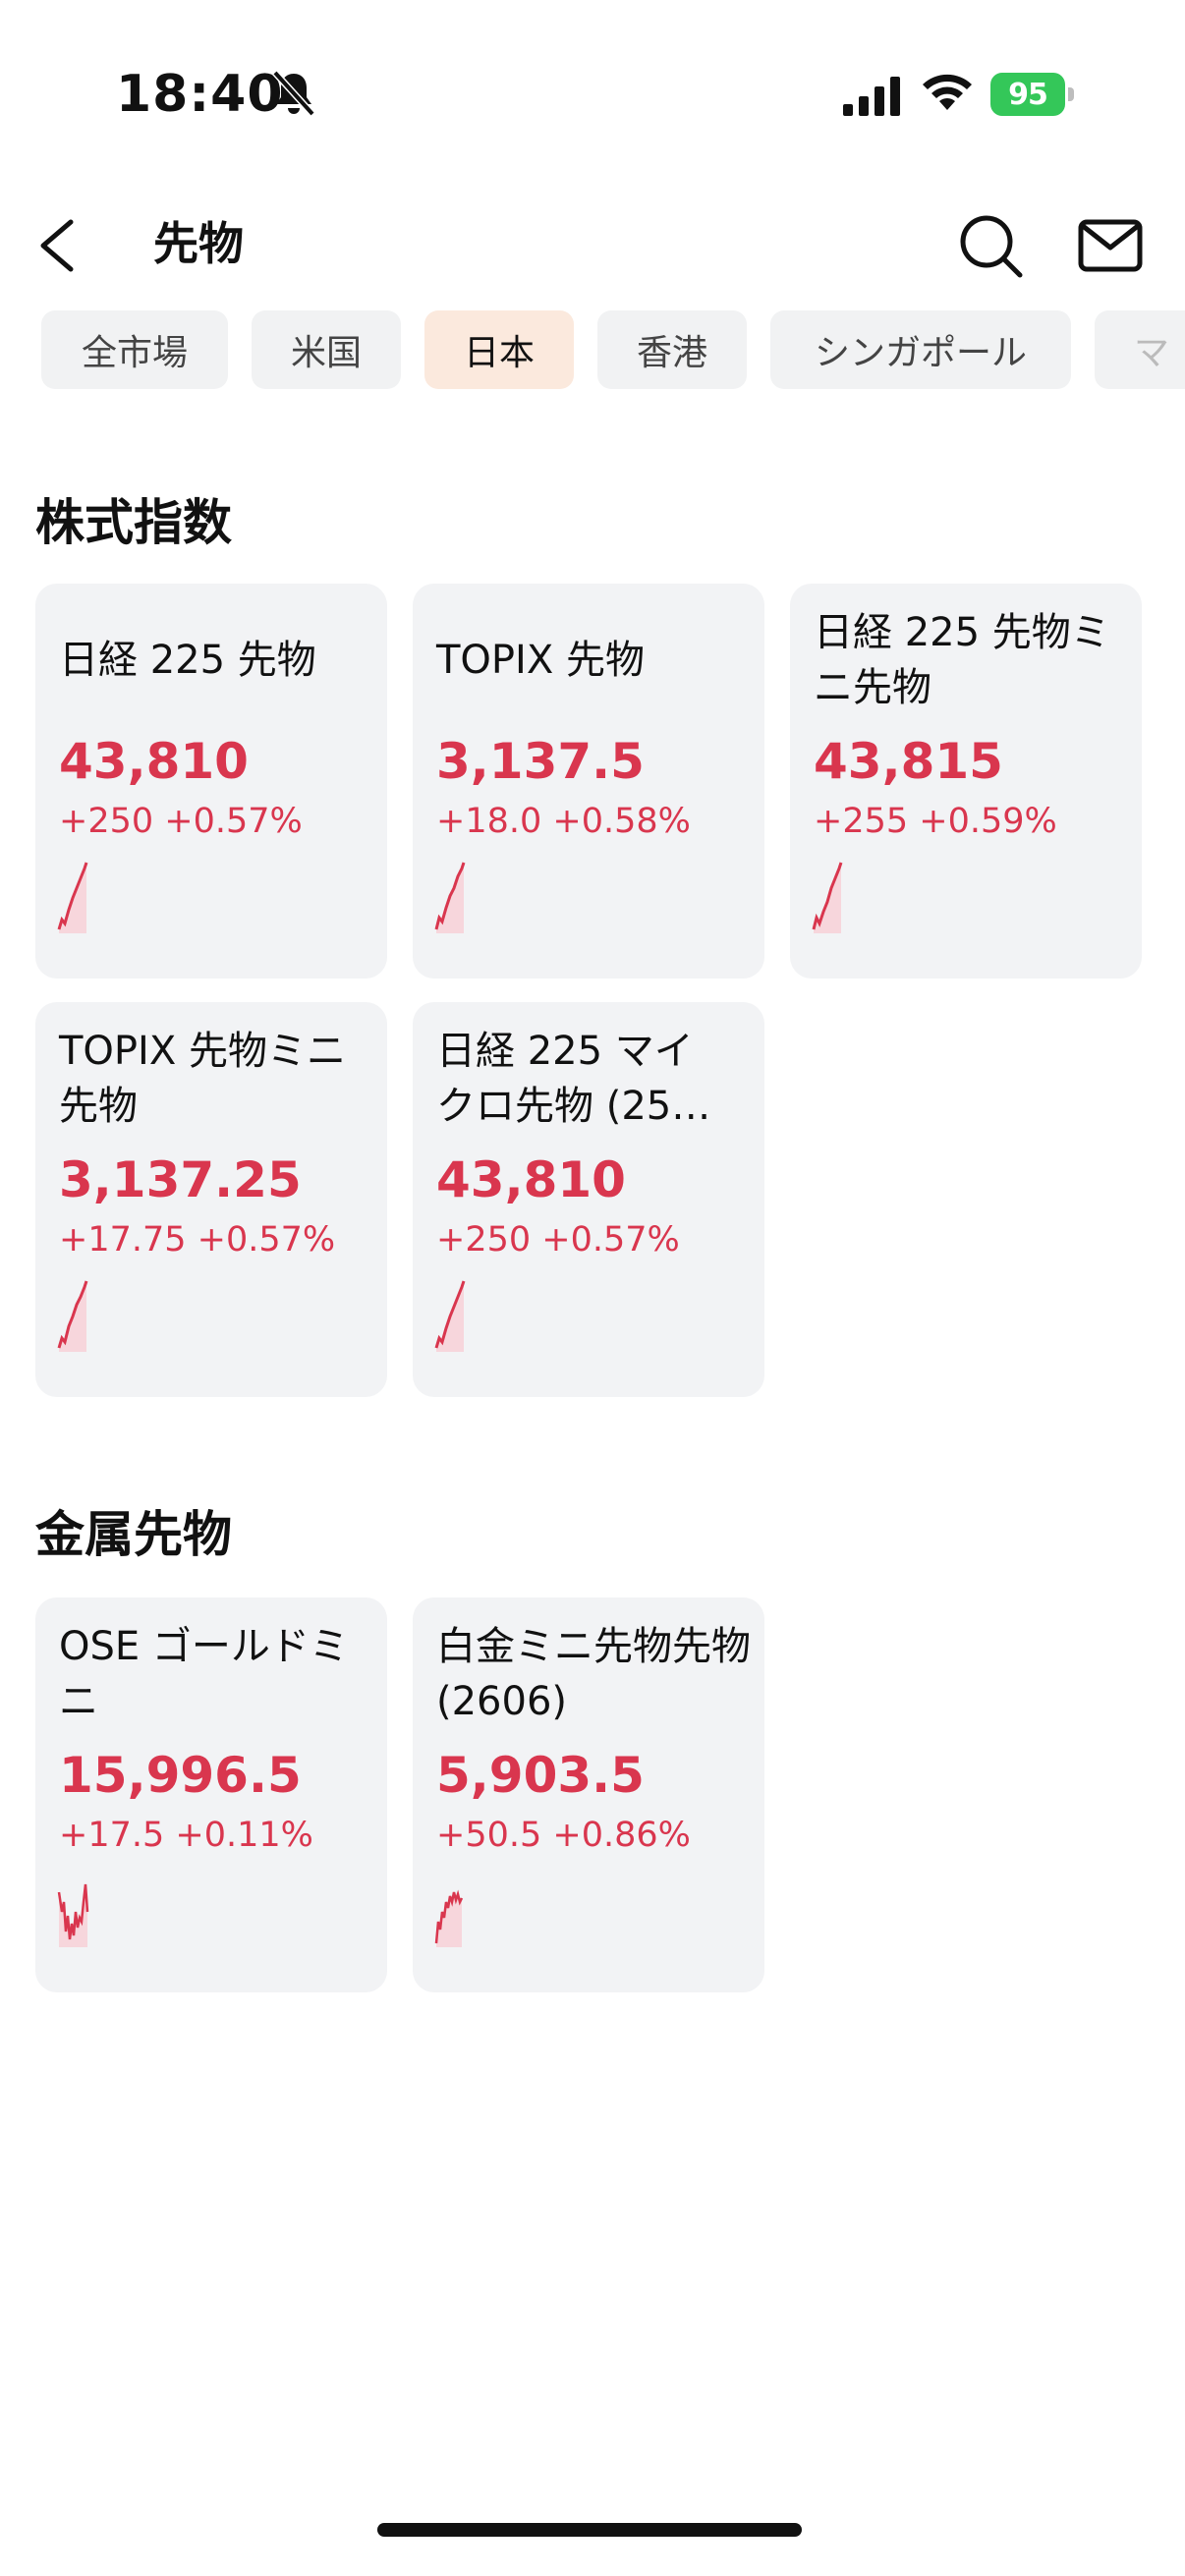  Describe the element at coordinates (962, 660) in the screenshot. I see `card-name: 日経 225 先物ミニ先物` at that location.